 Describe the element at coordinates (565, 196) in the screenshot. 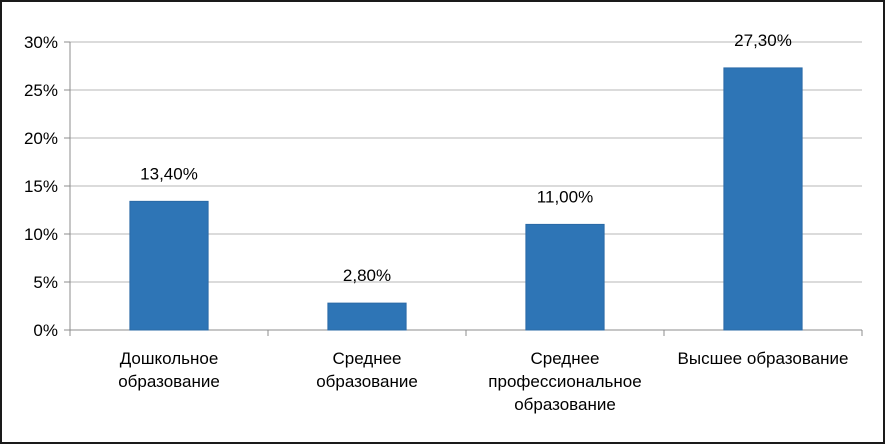

I see `data-label: 11,00%` at that location.